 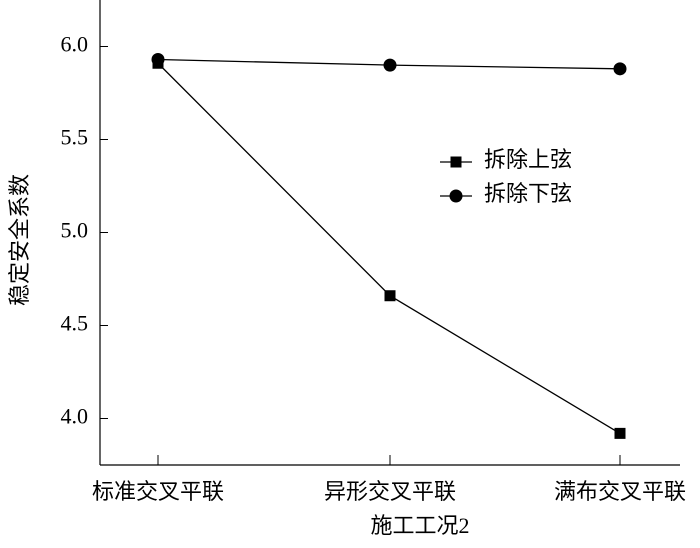 What do you see at coordinates (75, 44) in the screenshot?
I see `y-tick-label: 6.0` at bounding box center [75, 44].